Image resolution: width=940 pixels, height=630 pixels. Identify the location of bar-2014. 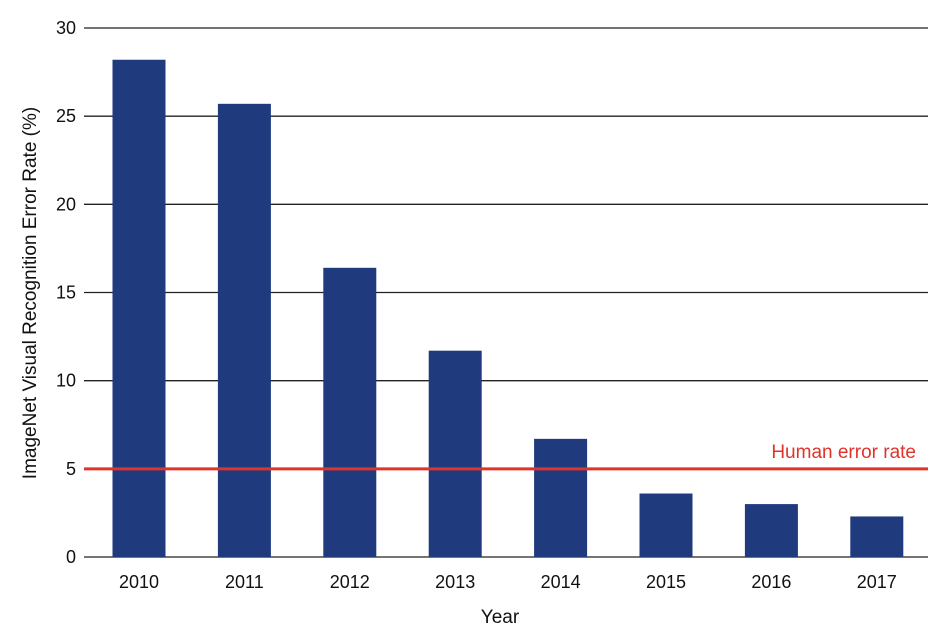
(561, 497).